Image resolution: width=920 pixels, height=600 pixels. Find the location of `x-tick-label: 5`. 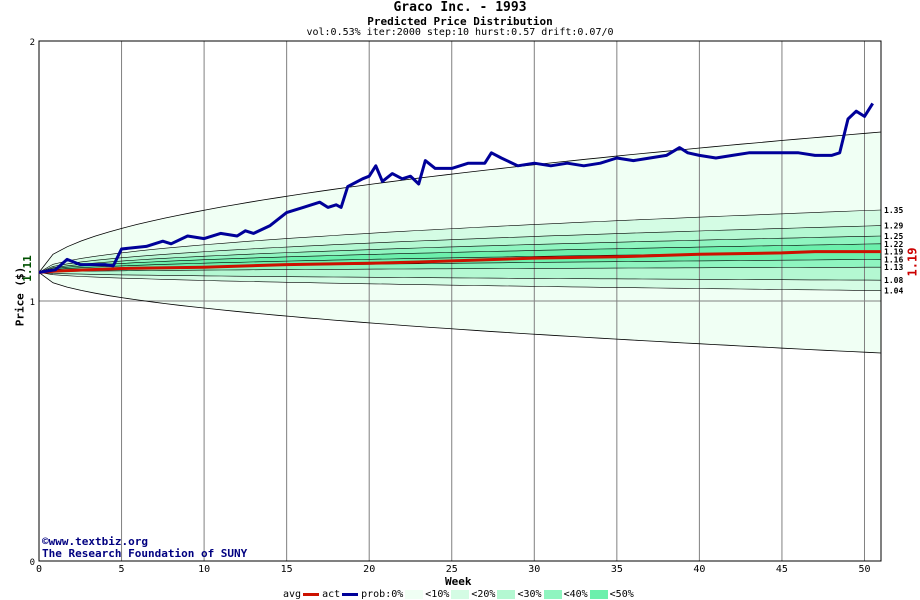

x-tick-label: 5 is located at coordinates (122, 569).